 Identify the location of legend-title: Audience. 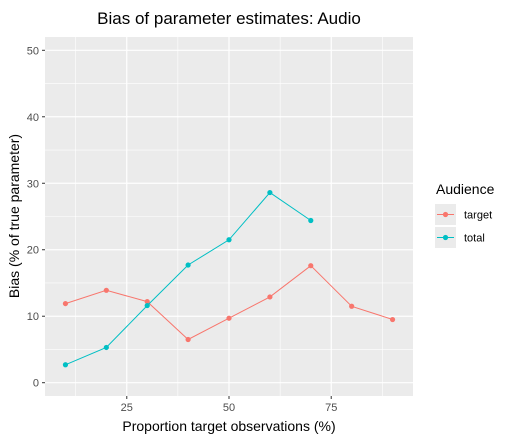
(465, 189).